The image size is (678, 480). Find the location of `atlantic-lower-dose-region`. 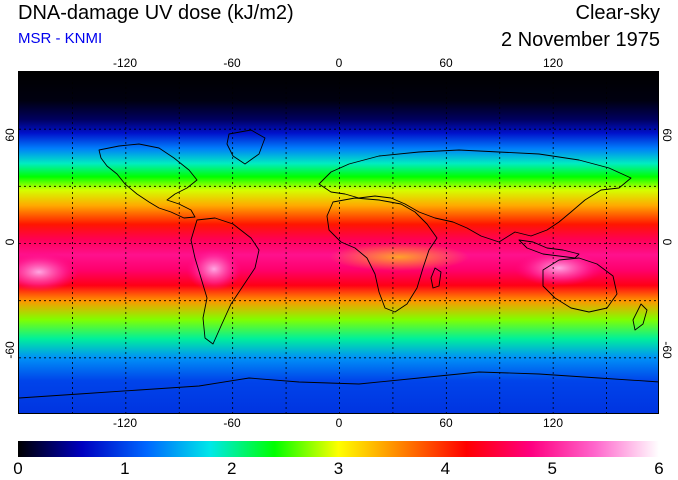

atlantic-lower-dose-region is located at coordinates (399, 257).